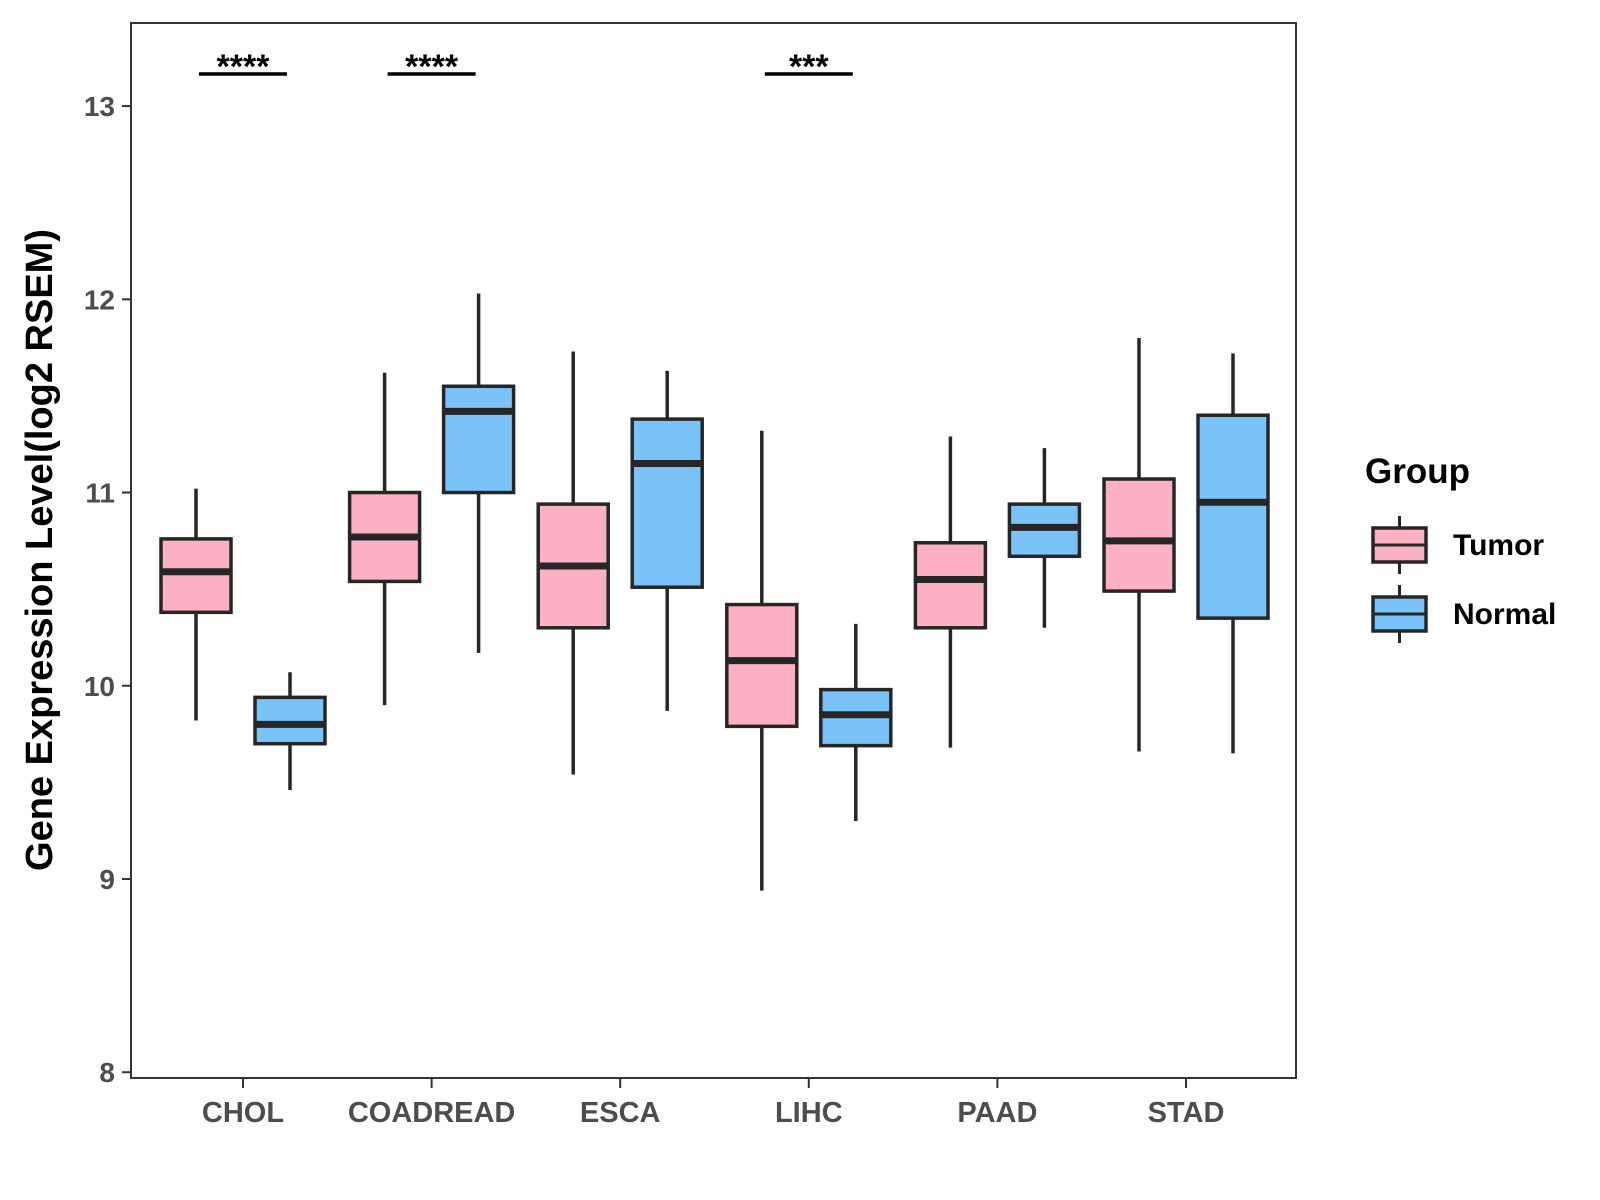 This screenshot has height=1200, width=1600. I want to click on box-normal-paad, so click(1044, 538).